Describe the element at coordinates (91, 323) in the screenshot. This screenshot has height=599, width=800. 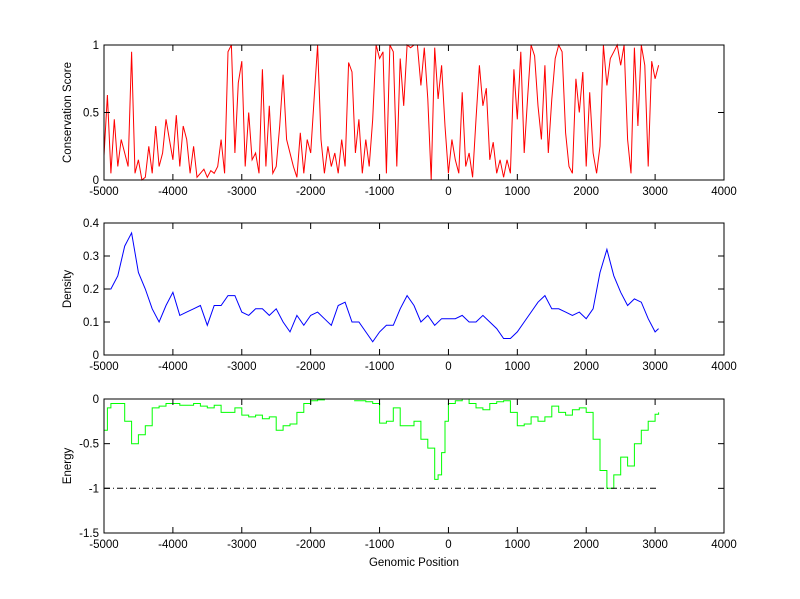
I see `y-tick-label: 0.1` at that location.